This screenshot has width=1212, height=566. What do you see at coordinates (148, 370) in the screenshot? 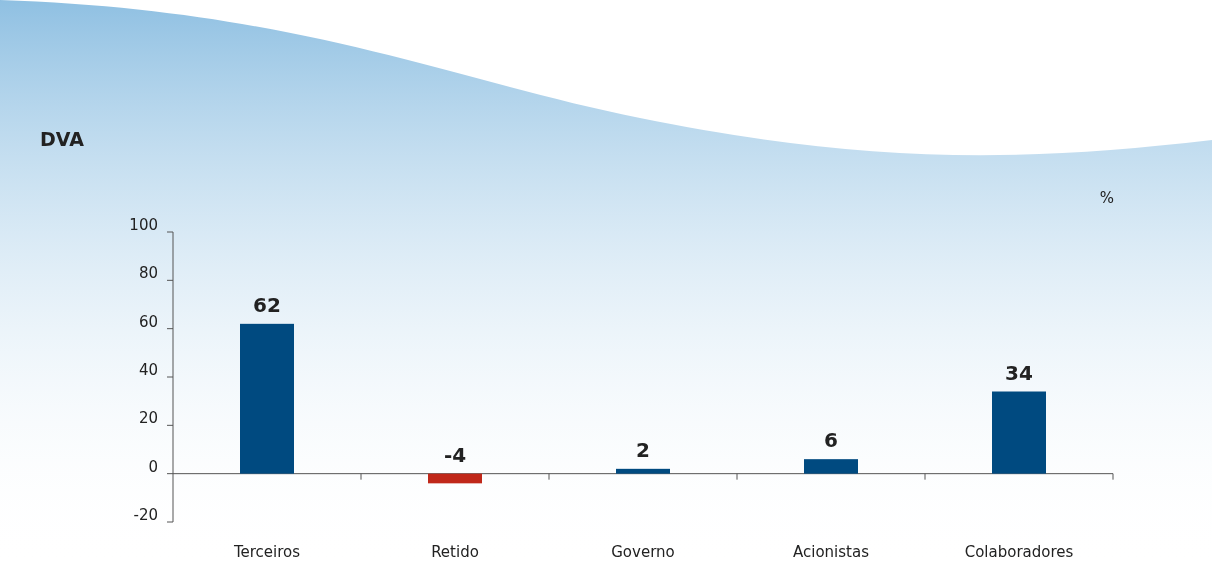
I see `y-tick-label: 40` at bounding box center [148, 370].